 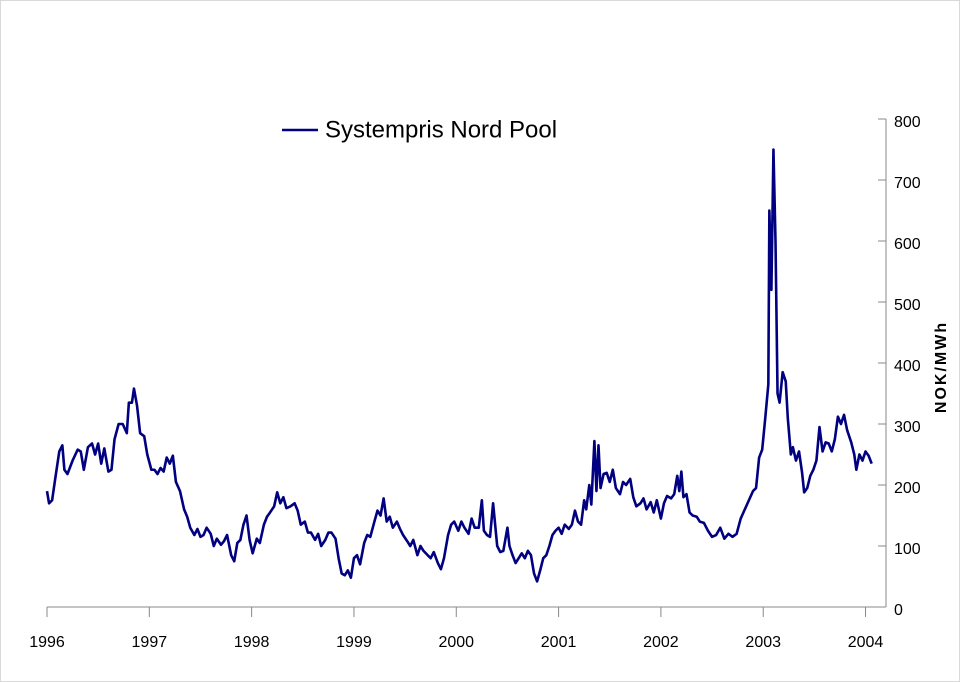 What do you see at coordinates (907, 427) in the screenshot?
I see `y-tick-label: 300` at bounding box center [907, 427].